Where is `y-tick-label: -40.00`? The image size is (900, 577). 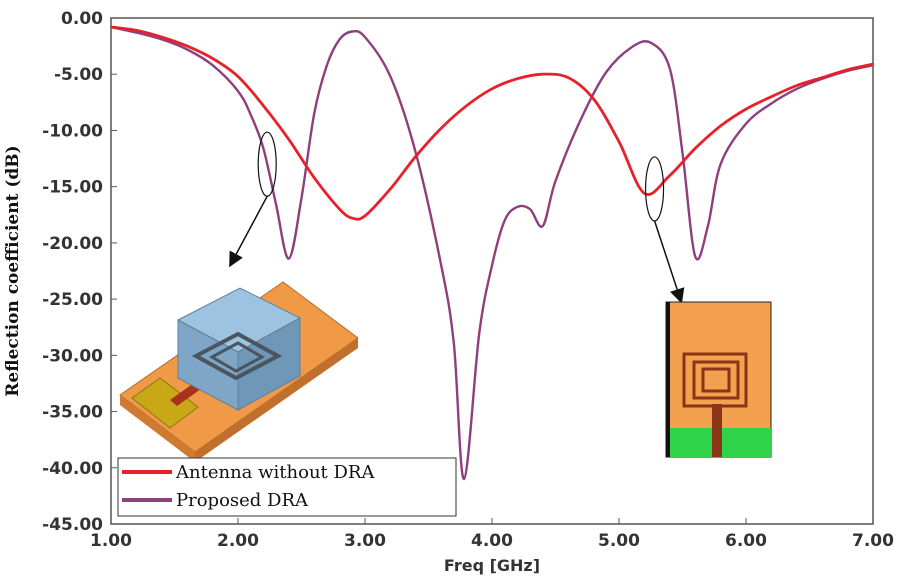 y-tick-label: -40.00 is located at coordinates (72, 469).